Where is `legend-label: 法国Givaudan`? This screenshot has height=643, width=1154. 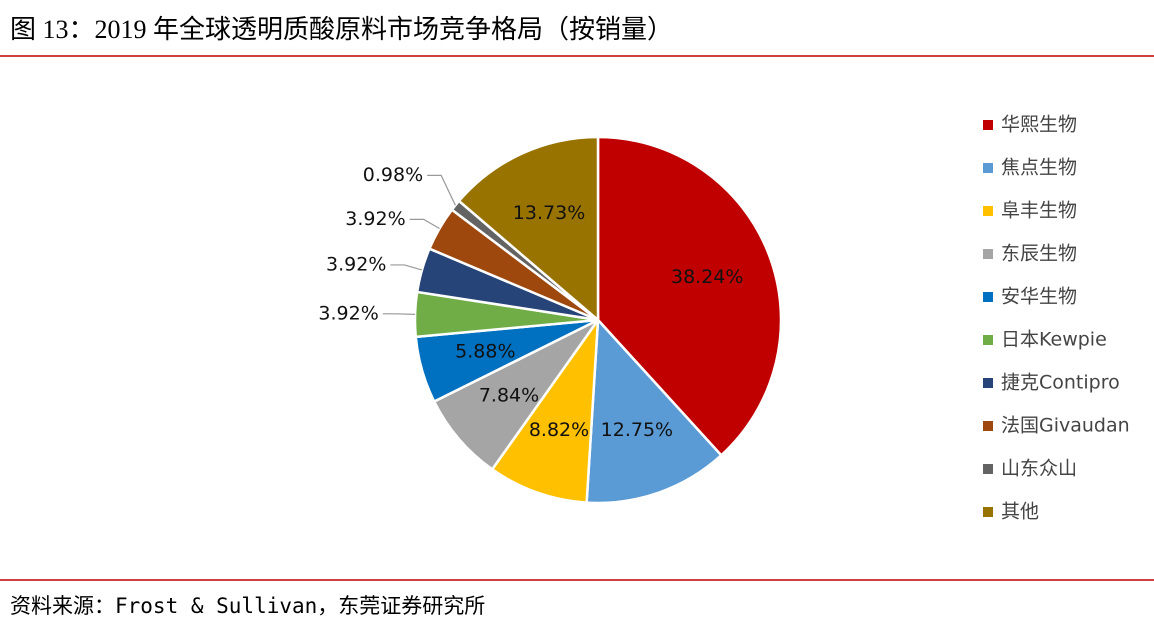
legend-label: 法国Givaudan is located at coordinates (1065, 426).